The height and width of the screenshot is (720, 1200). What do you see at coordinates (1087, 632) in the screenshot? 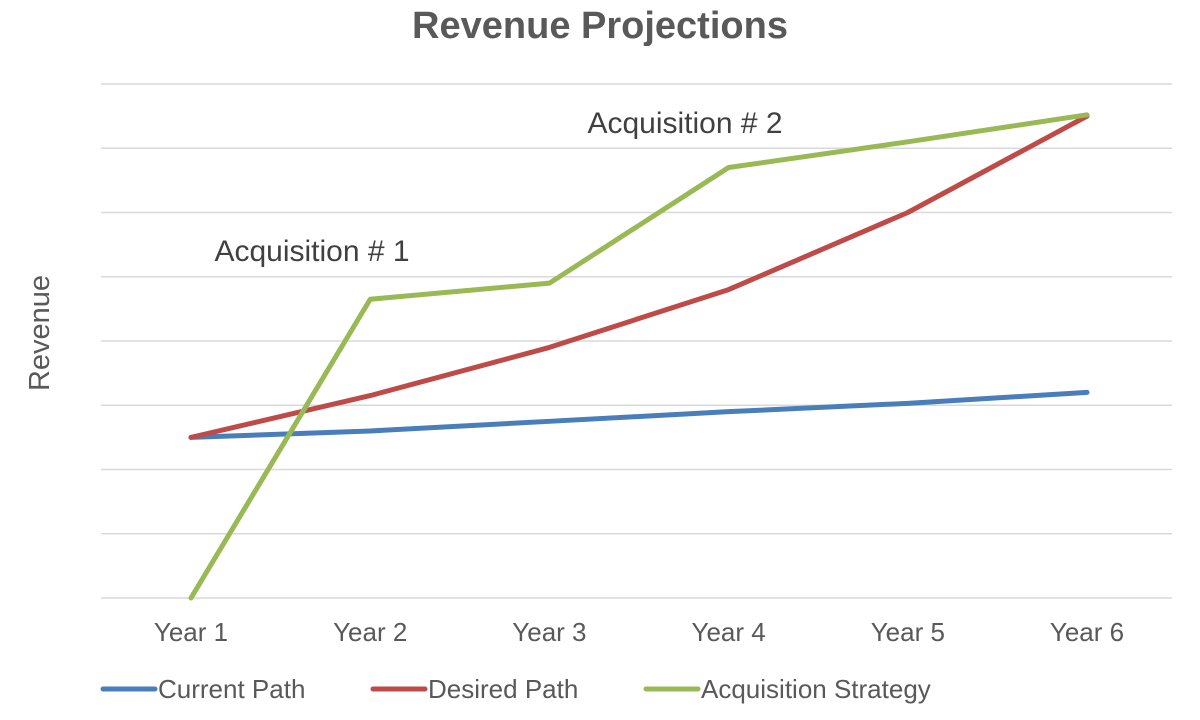
I see `x-tick-label: Year 6` at bounding box center [1087, 632].